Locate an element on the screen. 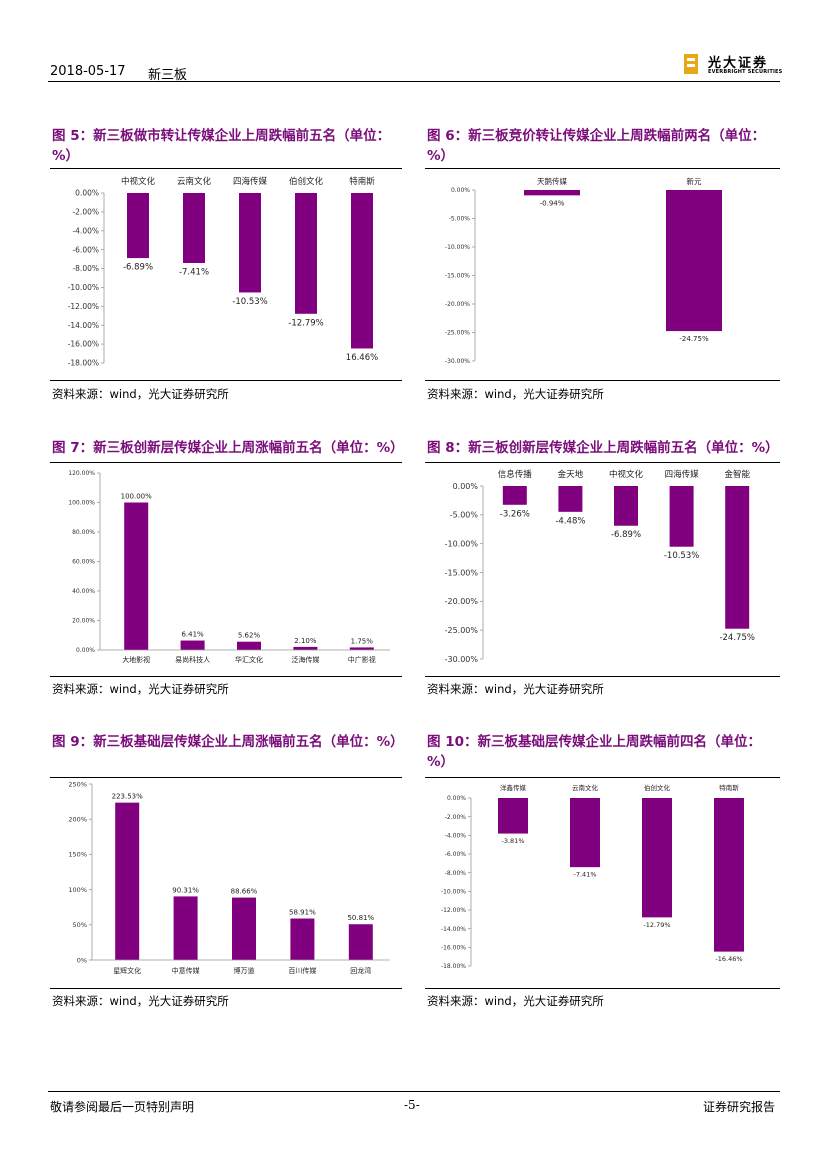 The image size is (827, 1169). data-label: -0.94% is located at coordinates (552, 203).